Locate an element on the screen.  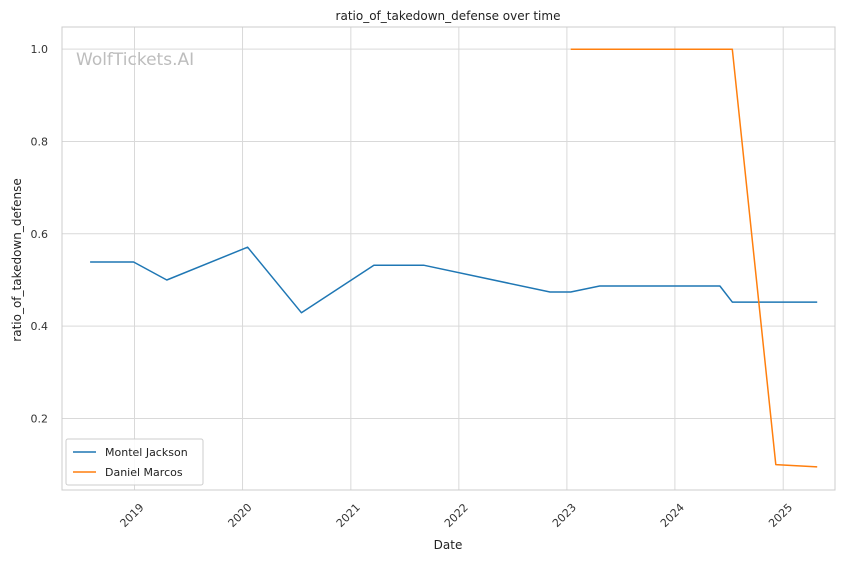
x-tick-label: 2019 is located at coordinates (132, 515).